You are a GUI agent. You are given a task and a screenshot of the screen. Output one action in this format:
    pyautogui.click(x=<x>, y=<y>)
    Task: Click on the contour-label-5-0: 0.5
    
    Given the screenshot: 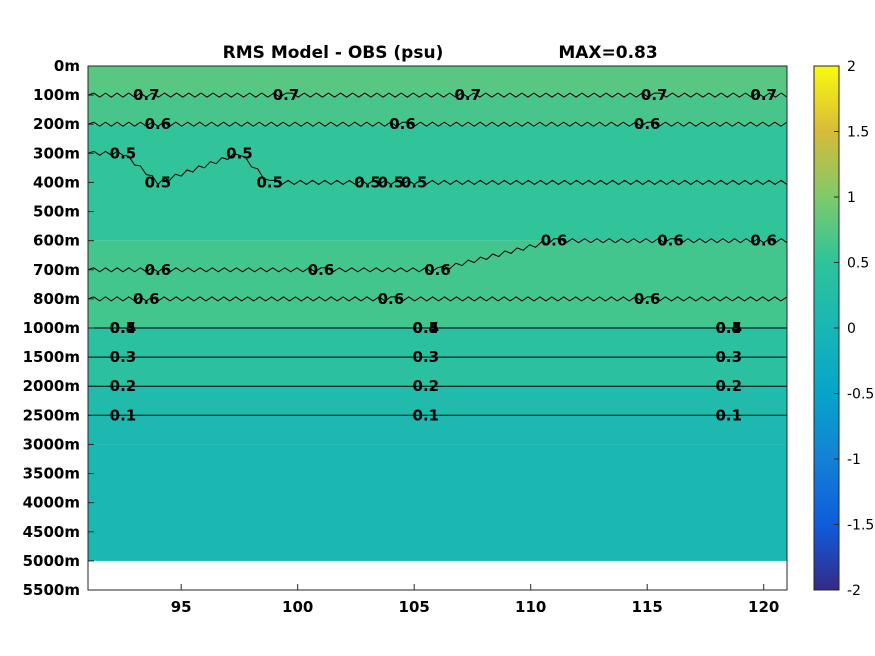 What is the action you would take?
    pyautogui.click(x=123, y=328)
    